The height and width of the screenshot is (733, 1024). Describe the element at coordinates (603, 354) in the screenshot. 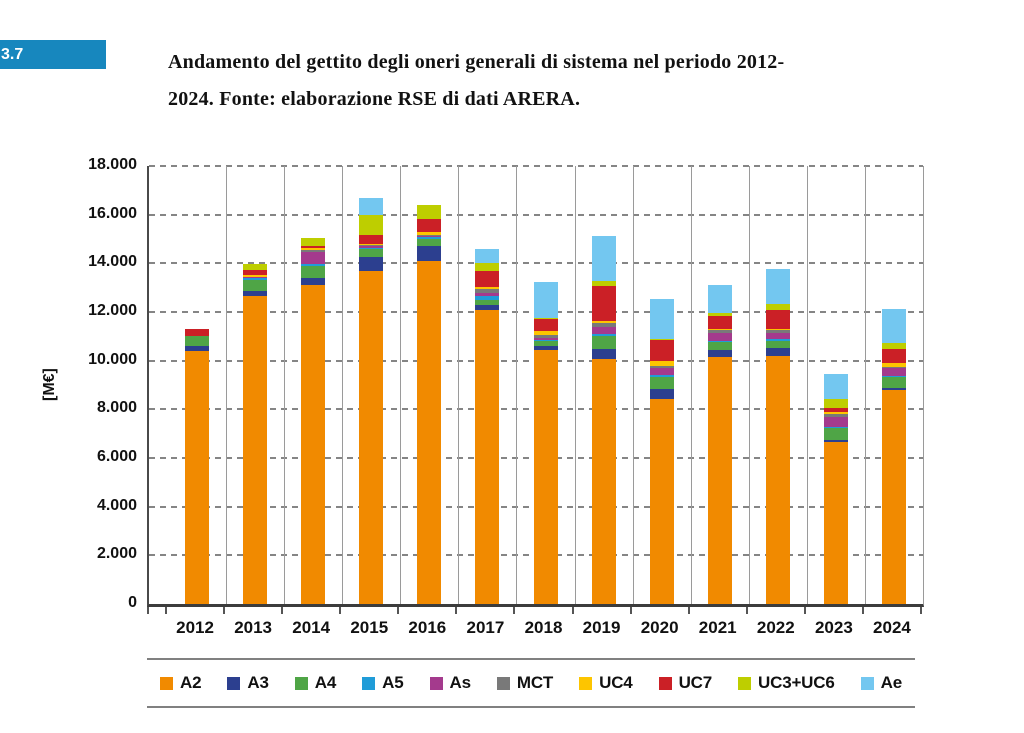

I see `bar-segment-2019-A3` at that location.